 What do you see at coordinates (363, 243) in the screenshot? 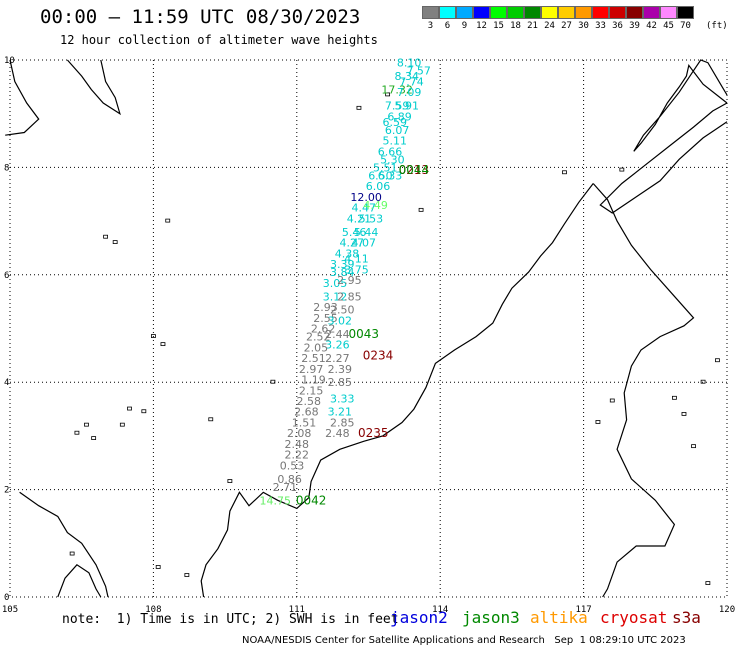
I see `wave-height-label: 4.07` at bounding box center [363, 243].